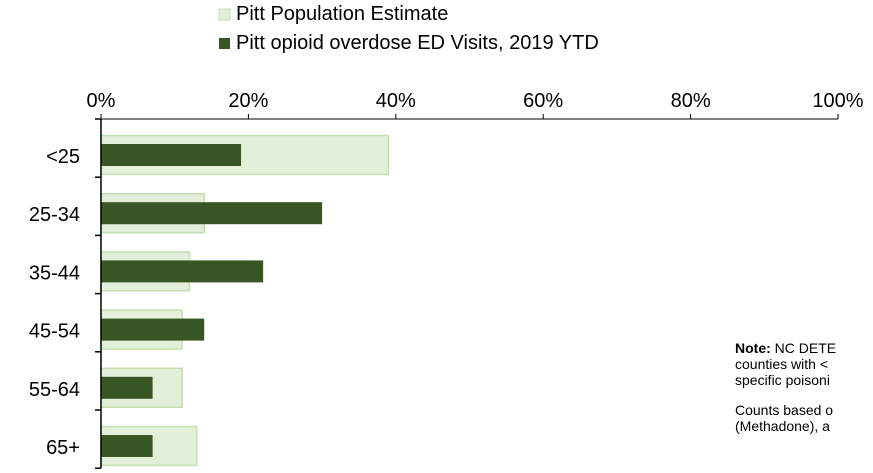 This screenshot has width=873, height=473. I want to click on y-category-label: 45-54, so click(54, 332).